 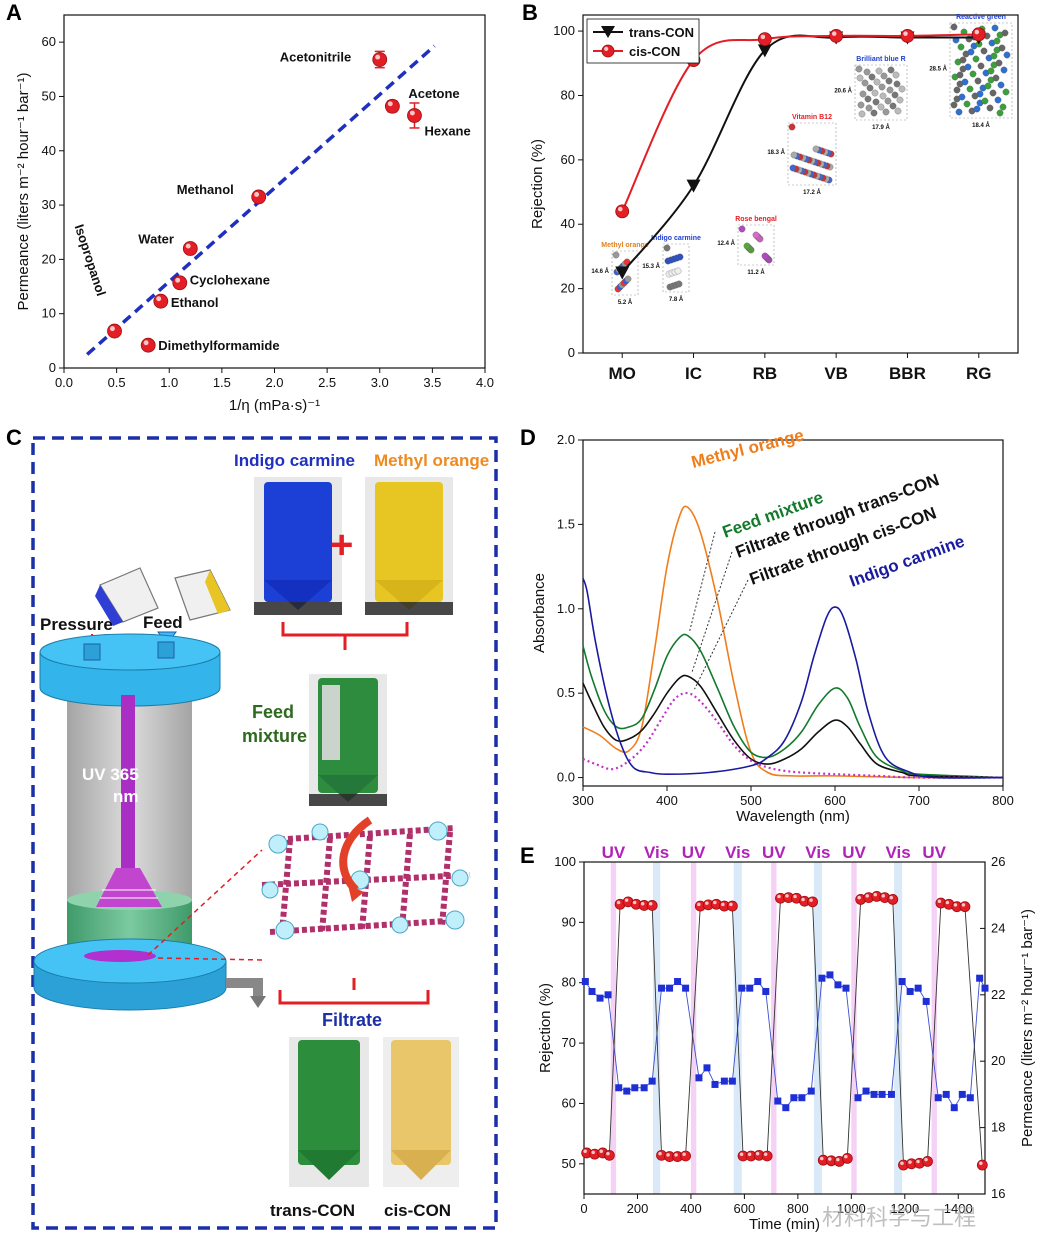 I want to click on x-axis-label: 500, so click(x=751, y=800).